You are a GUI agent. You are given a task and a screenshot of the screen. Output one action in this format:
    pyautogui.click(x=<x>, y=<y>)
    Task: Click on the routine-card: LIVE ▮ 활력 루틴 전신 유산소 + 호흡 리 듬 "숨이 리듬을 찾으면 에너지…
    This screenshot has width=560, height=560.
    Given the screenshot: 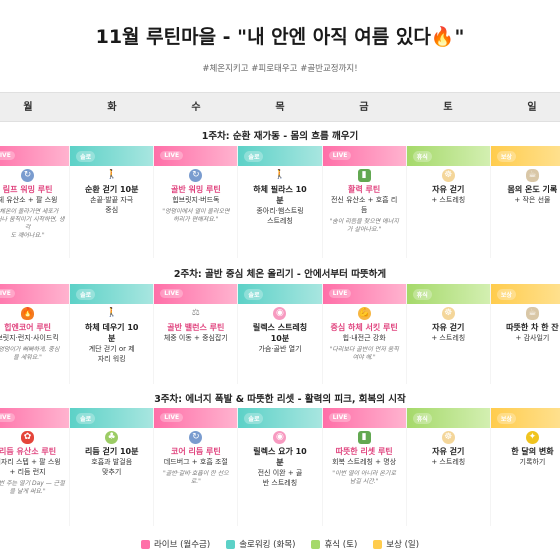 What is the action you would take?
    pyautogui.click(x=364, y=202)
    